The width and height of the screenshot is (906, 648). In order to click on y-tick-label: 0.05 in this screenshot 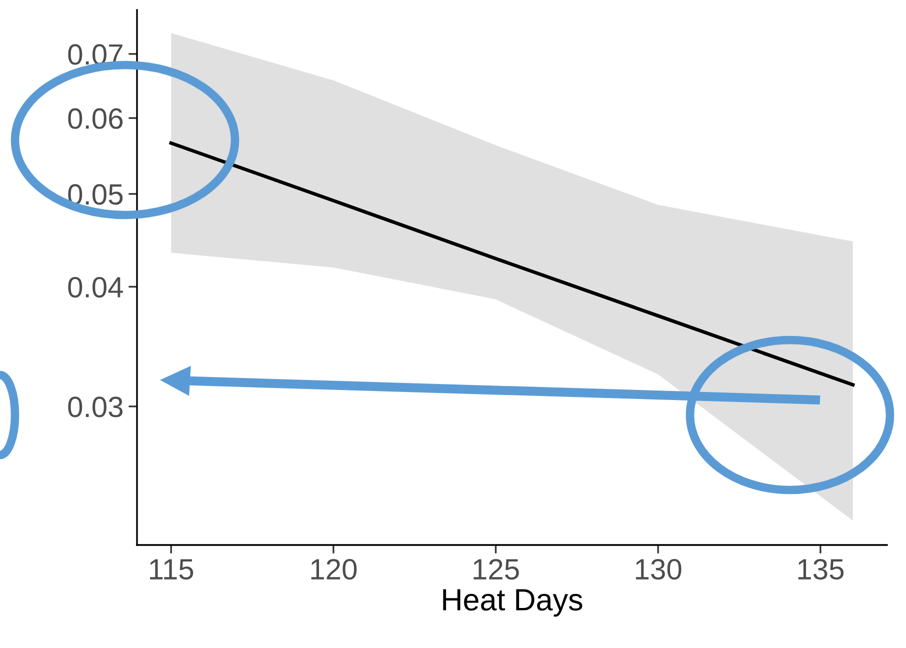, I will do `click(95, 194)`.